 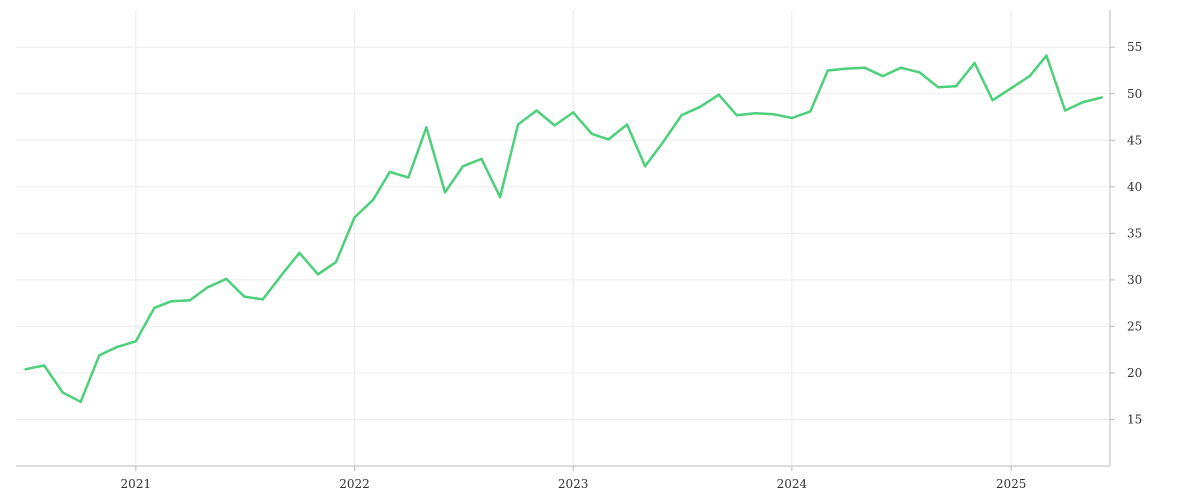 What do you see at coordinates (1134, 233) in the screenshot?
I see `y-tick-label: 35` at bounding box center [1134, 233].